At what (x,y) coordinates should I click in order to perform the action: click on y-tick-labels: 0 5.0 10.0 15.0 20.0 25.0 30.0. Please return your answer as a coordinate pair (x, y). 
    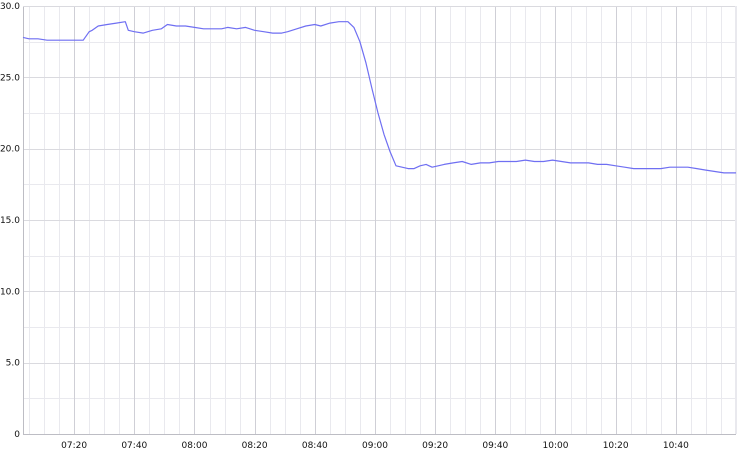
    Looking at the image, I should click on (10, 221).